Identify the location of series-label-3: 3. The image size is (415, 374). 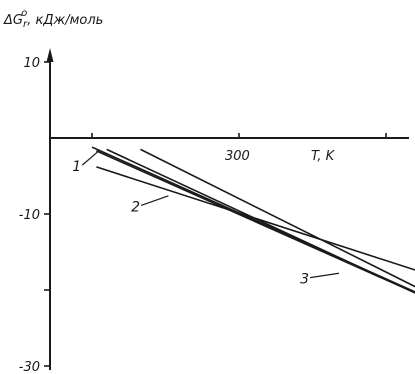
(304, 280).